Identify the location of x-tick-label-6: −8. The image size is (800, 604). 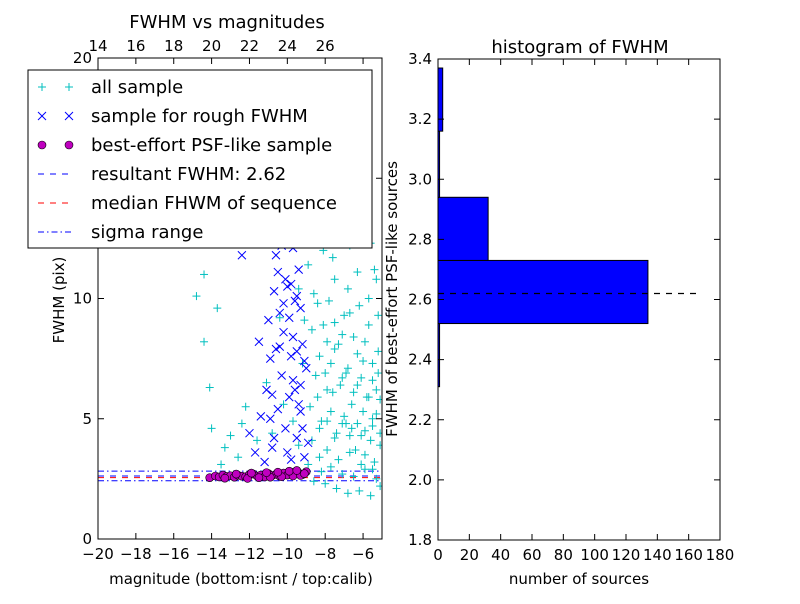
(325, 554).